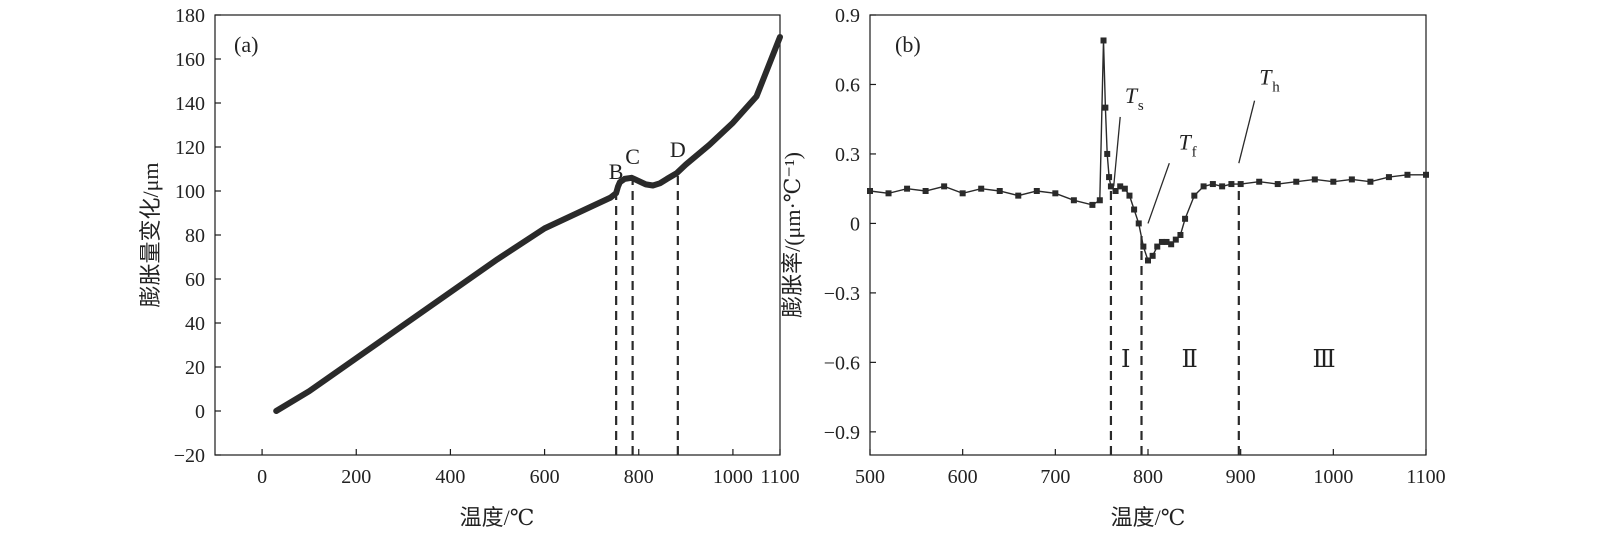  I want to click on chart-b-xtick-label: 800, so click(1148, 477).